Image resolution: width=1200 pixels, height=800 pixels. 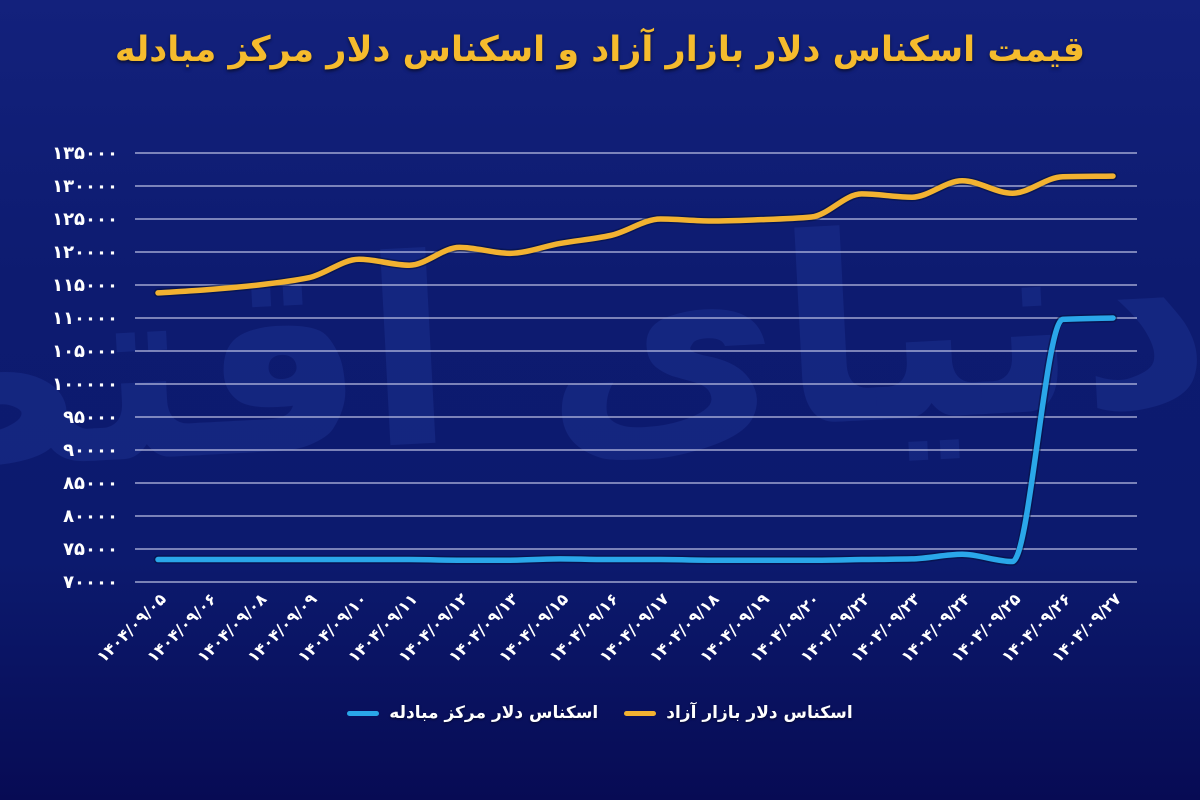 I want to click on y-tick-label: ۸۵۰۰۰, so click(x=90, y=483).